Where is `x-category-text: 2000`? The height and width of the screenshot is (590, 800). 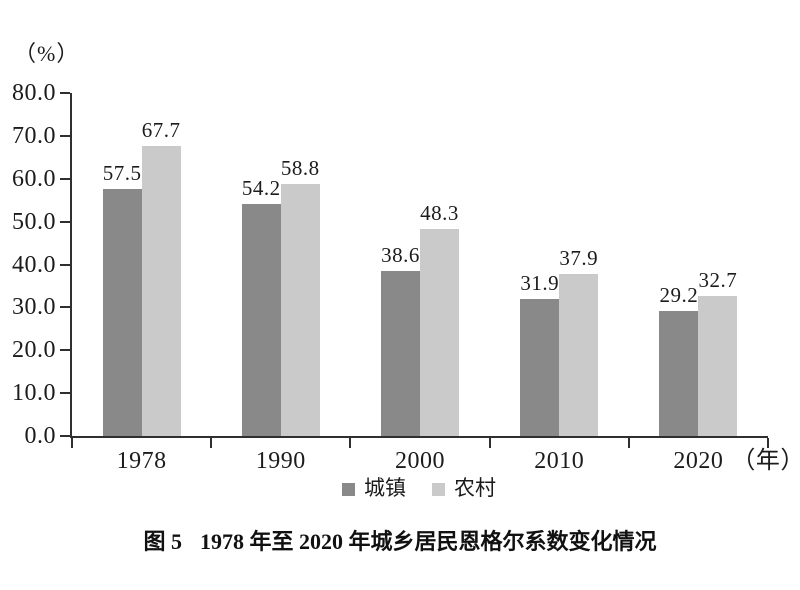
x-category-text: 2000 is located at coordinates (419, 461).